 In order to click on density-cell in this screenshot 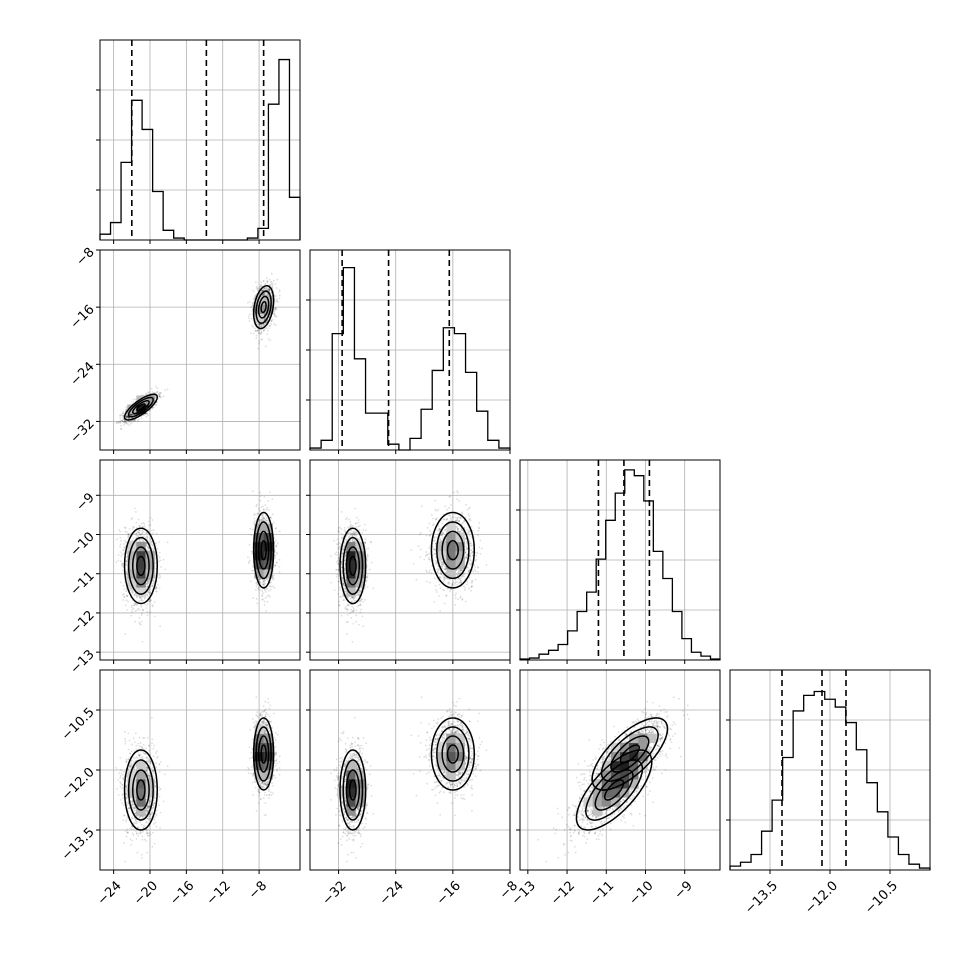, I will do `click(259, 318)`.